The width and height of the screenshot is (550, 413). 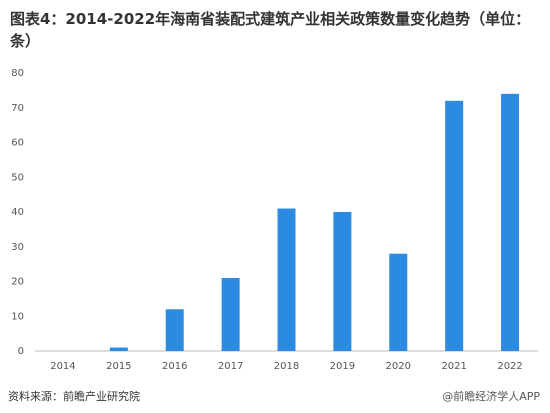 What do you see at coordinates (17, 282) in the screenshot?
I see `y-tick-label: 20` at bounding box center [17, 282].